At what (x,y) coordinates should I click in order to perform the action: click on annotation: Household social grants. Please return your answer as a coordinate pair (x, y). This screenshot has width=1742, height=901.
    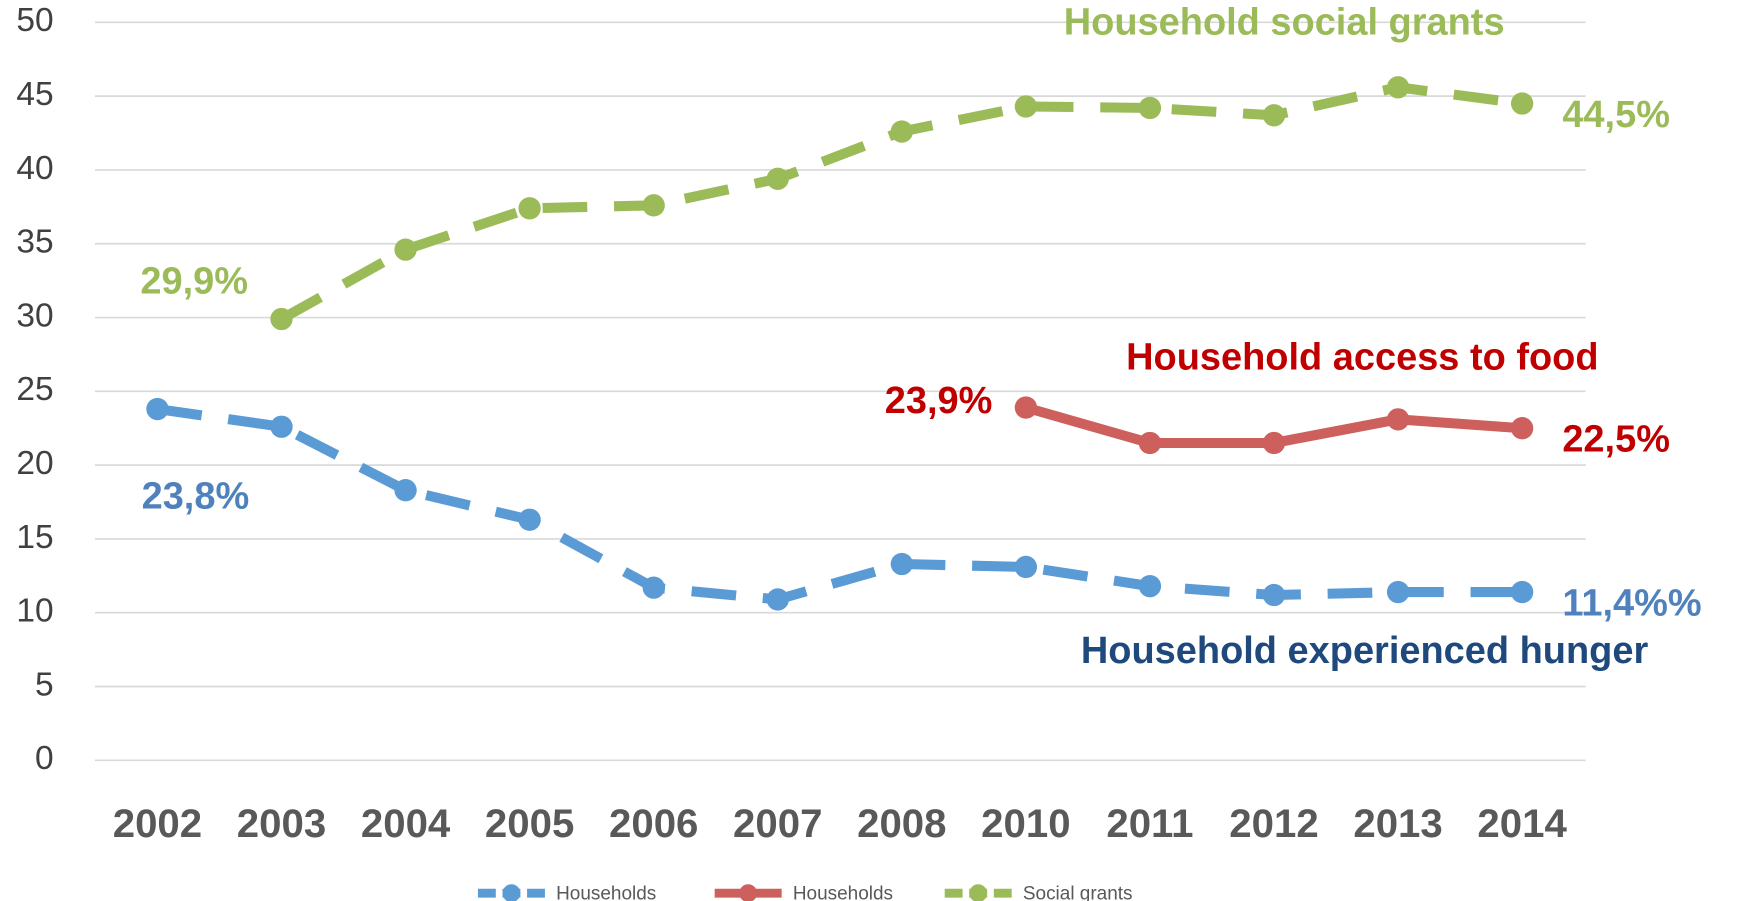
    Looking at the image, I should click on (1284, 23).